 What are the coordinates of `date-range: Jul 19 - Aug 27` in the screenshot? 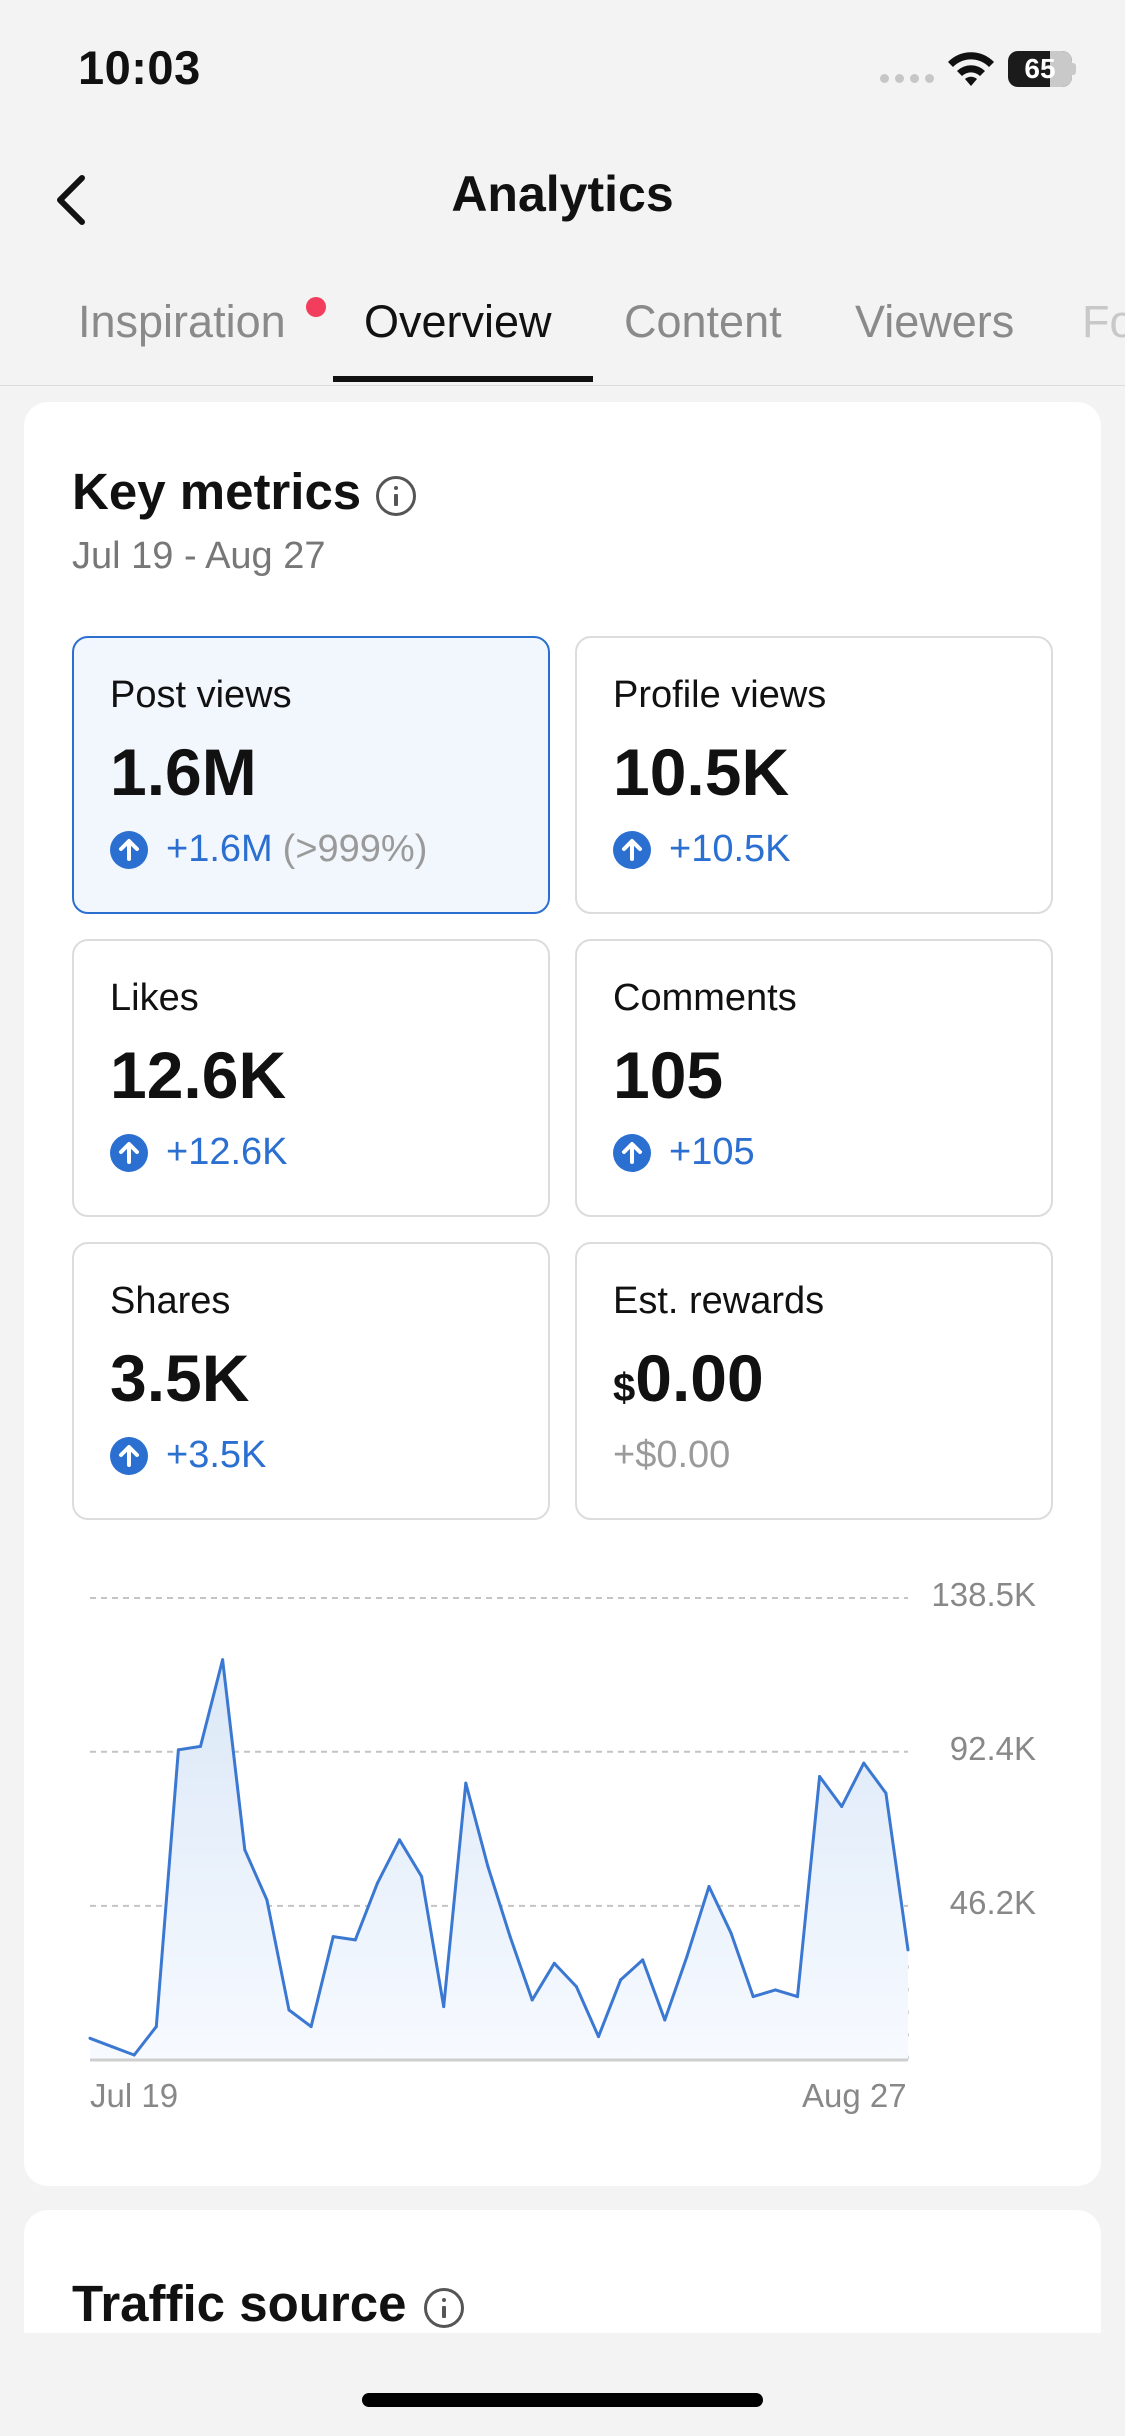 It's located at (199, 556).